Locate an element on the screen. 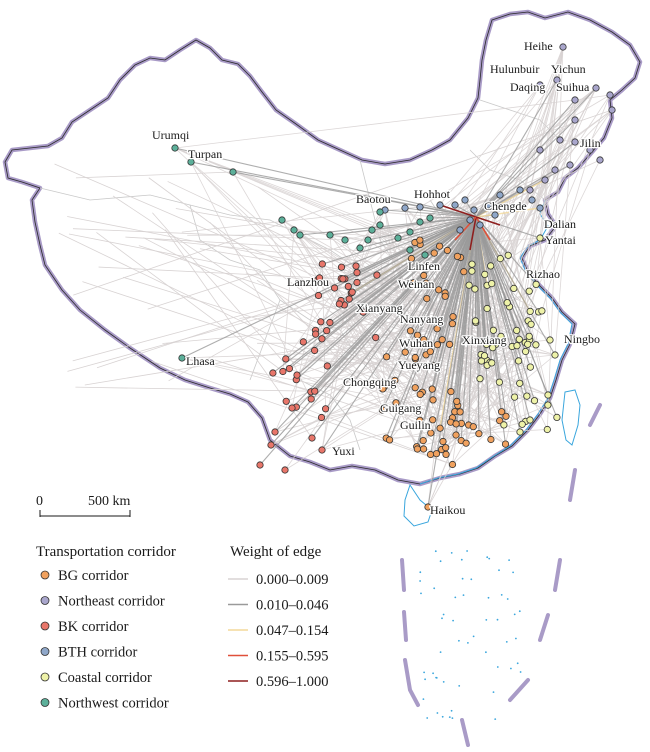 Image resolution: width=650 pixels, height=752 pixels. weight-legend-label: 0.010–0.046 is located at coordinates (292, 606).